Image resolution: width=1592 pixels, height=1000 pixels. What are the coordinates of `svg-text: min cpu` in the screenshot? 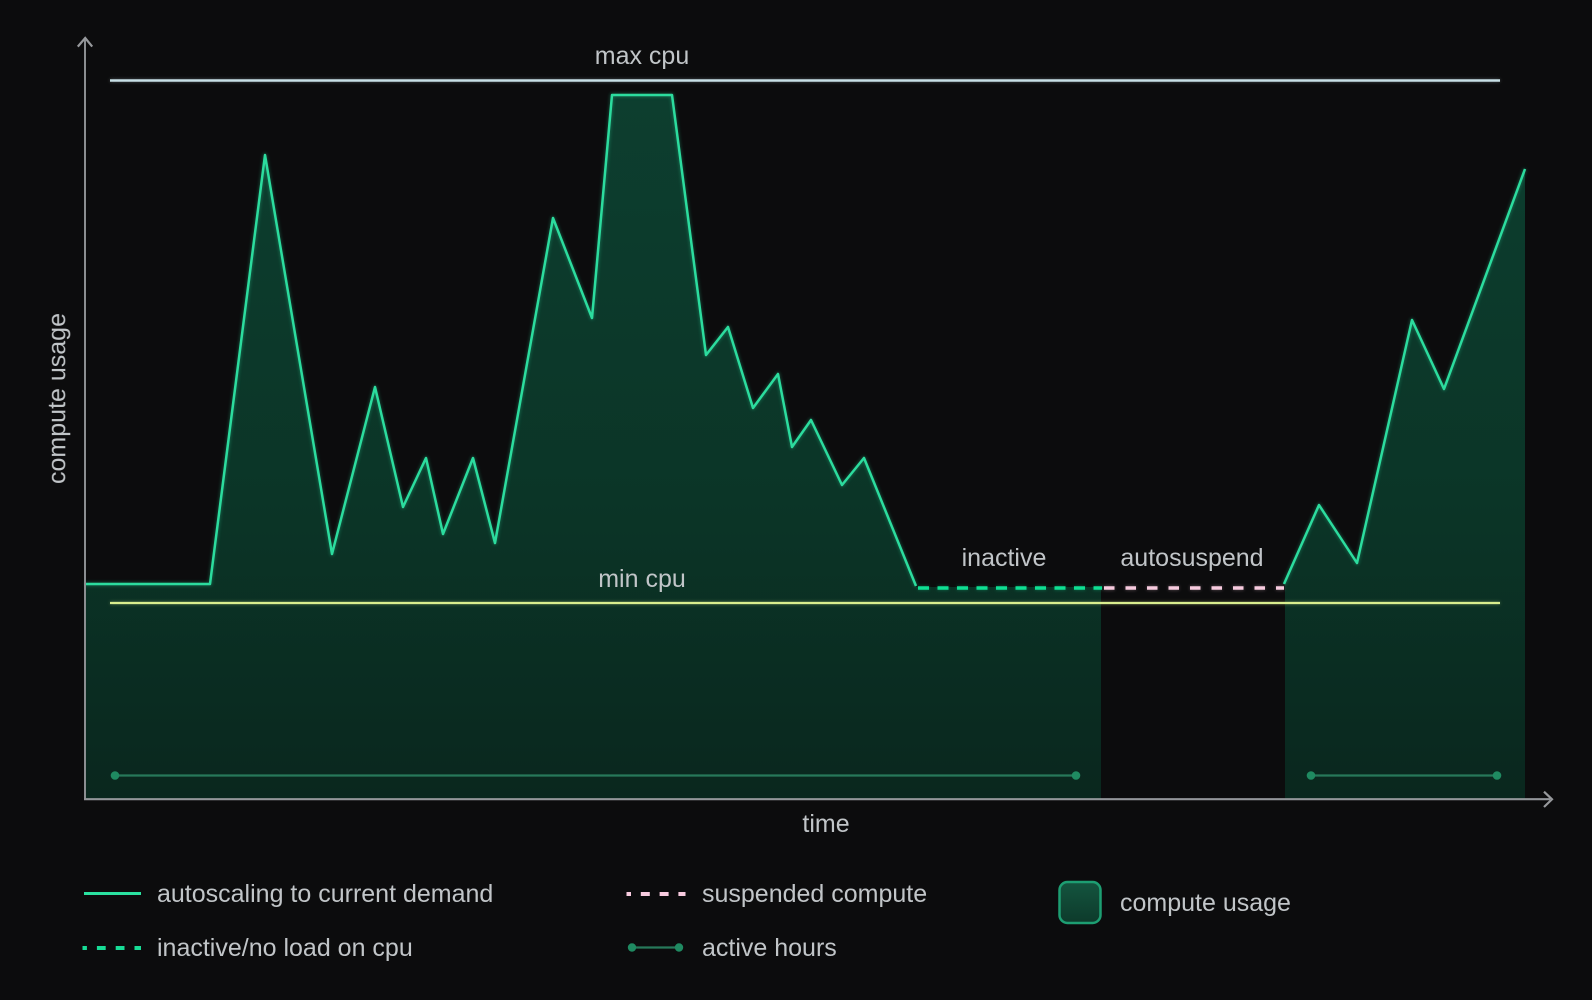 It's located at (642, 579).